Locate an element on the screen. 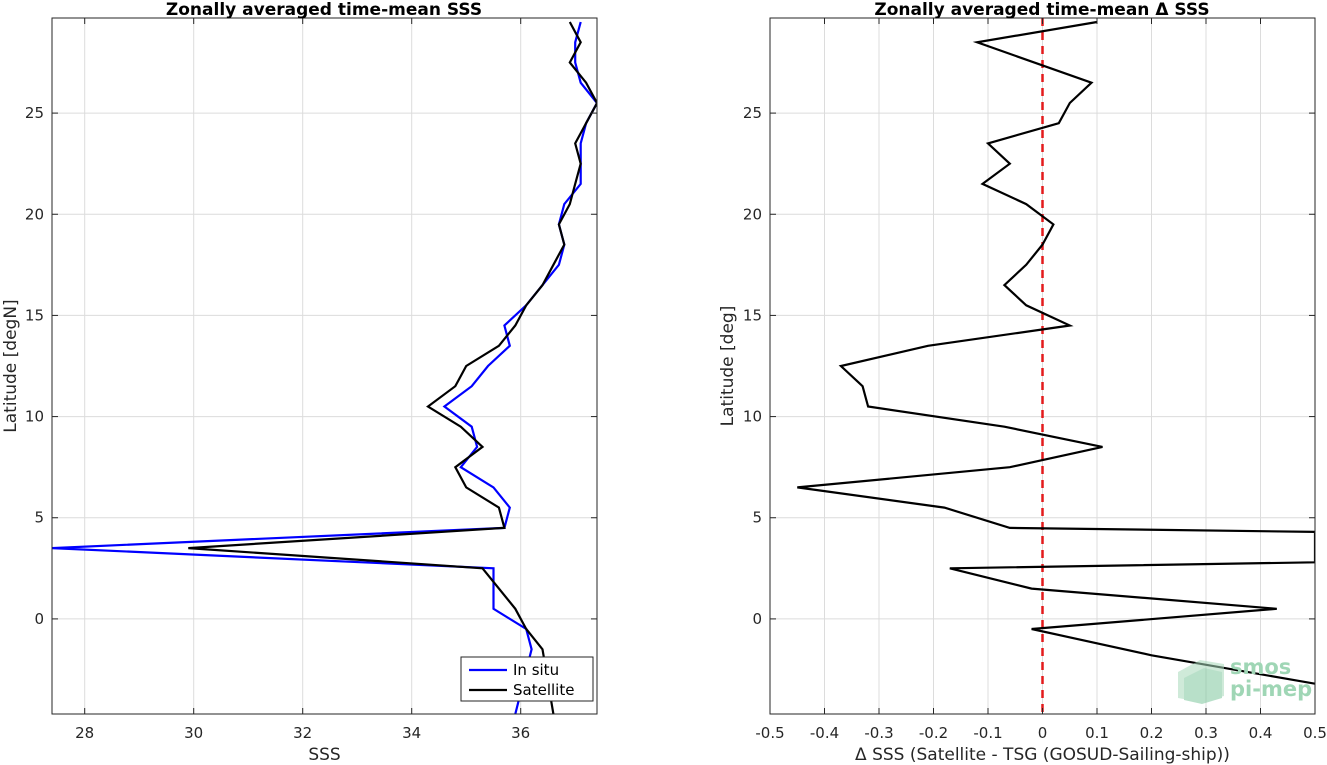 The height and width of the screenshot is (765, 1327). x-tick-label: 36 is located at coordinates (520, 733).